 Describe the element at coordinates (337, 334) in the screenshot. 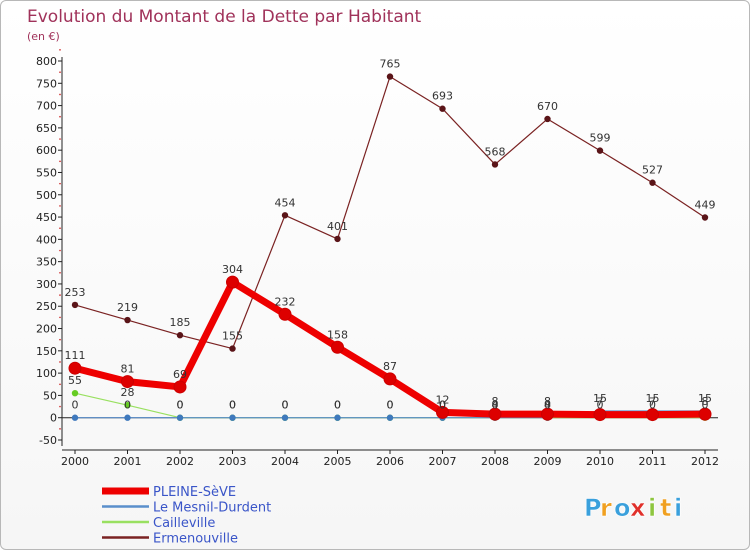

I see `data-label-pleine-s-ve: 158` at that location.